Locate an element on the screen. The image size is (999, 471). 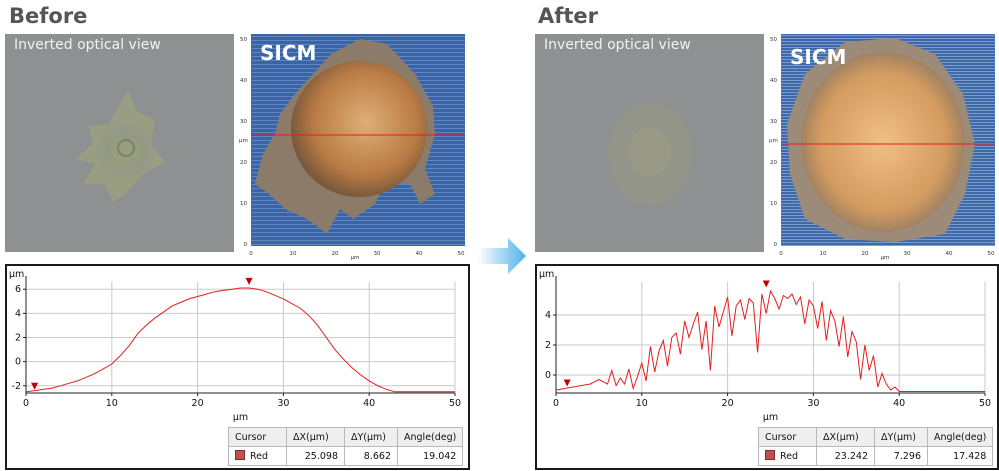
before-chart-ytick-label: 4 is located at coordinates (18, 313).